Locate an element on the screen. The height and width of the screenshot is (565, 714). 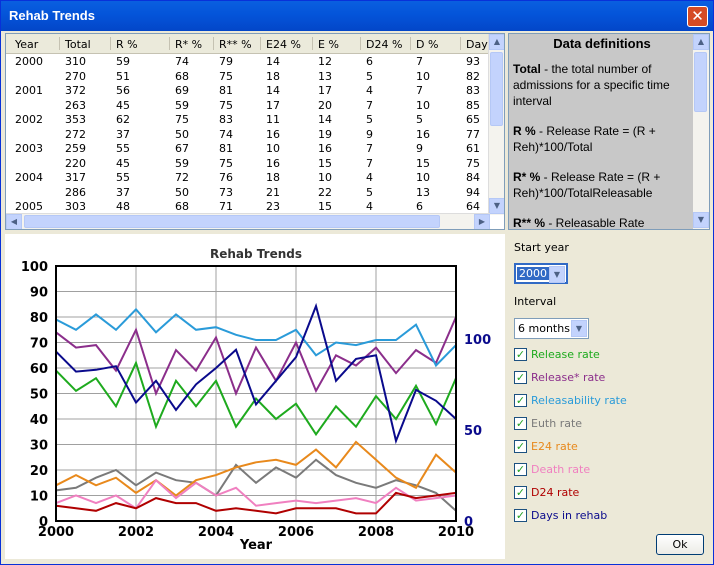
table-row: 2005 303 48 68 71 23 15 4 6 64 is located at coordinates (248, 206).